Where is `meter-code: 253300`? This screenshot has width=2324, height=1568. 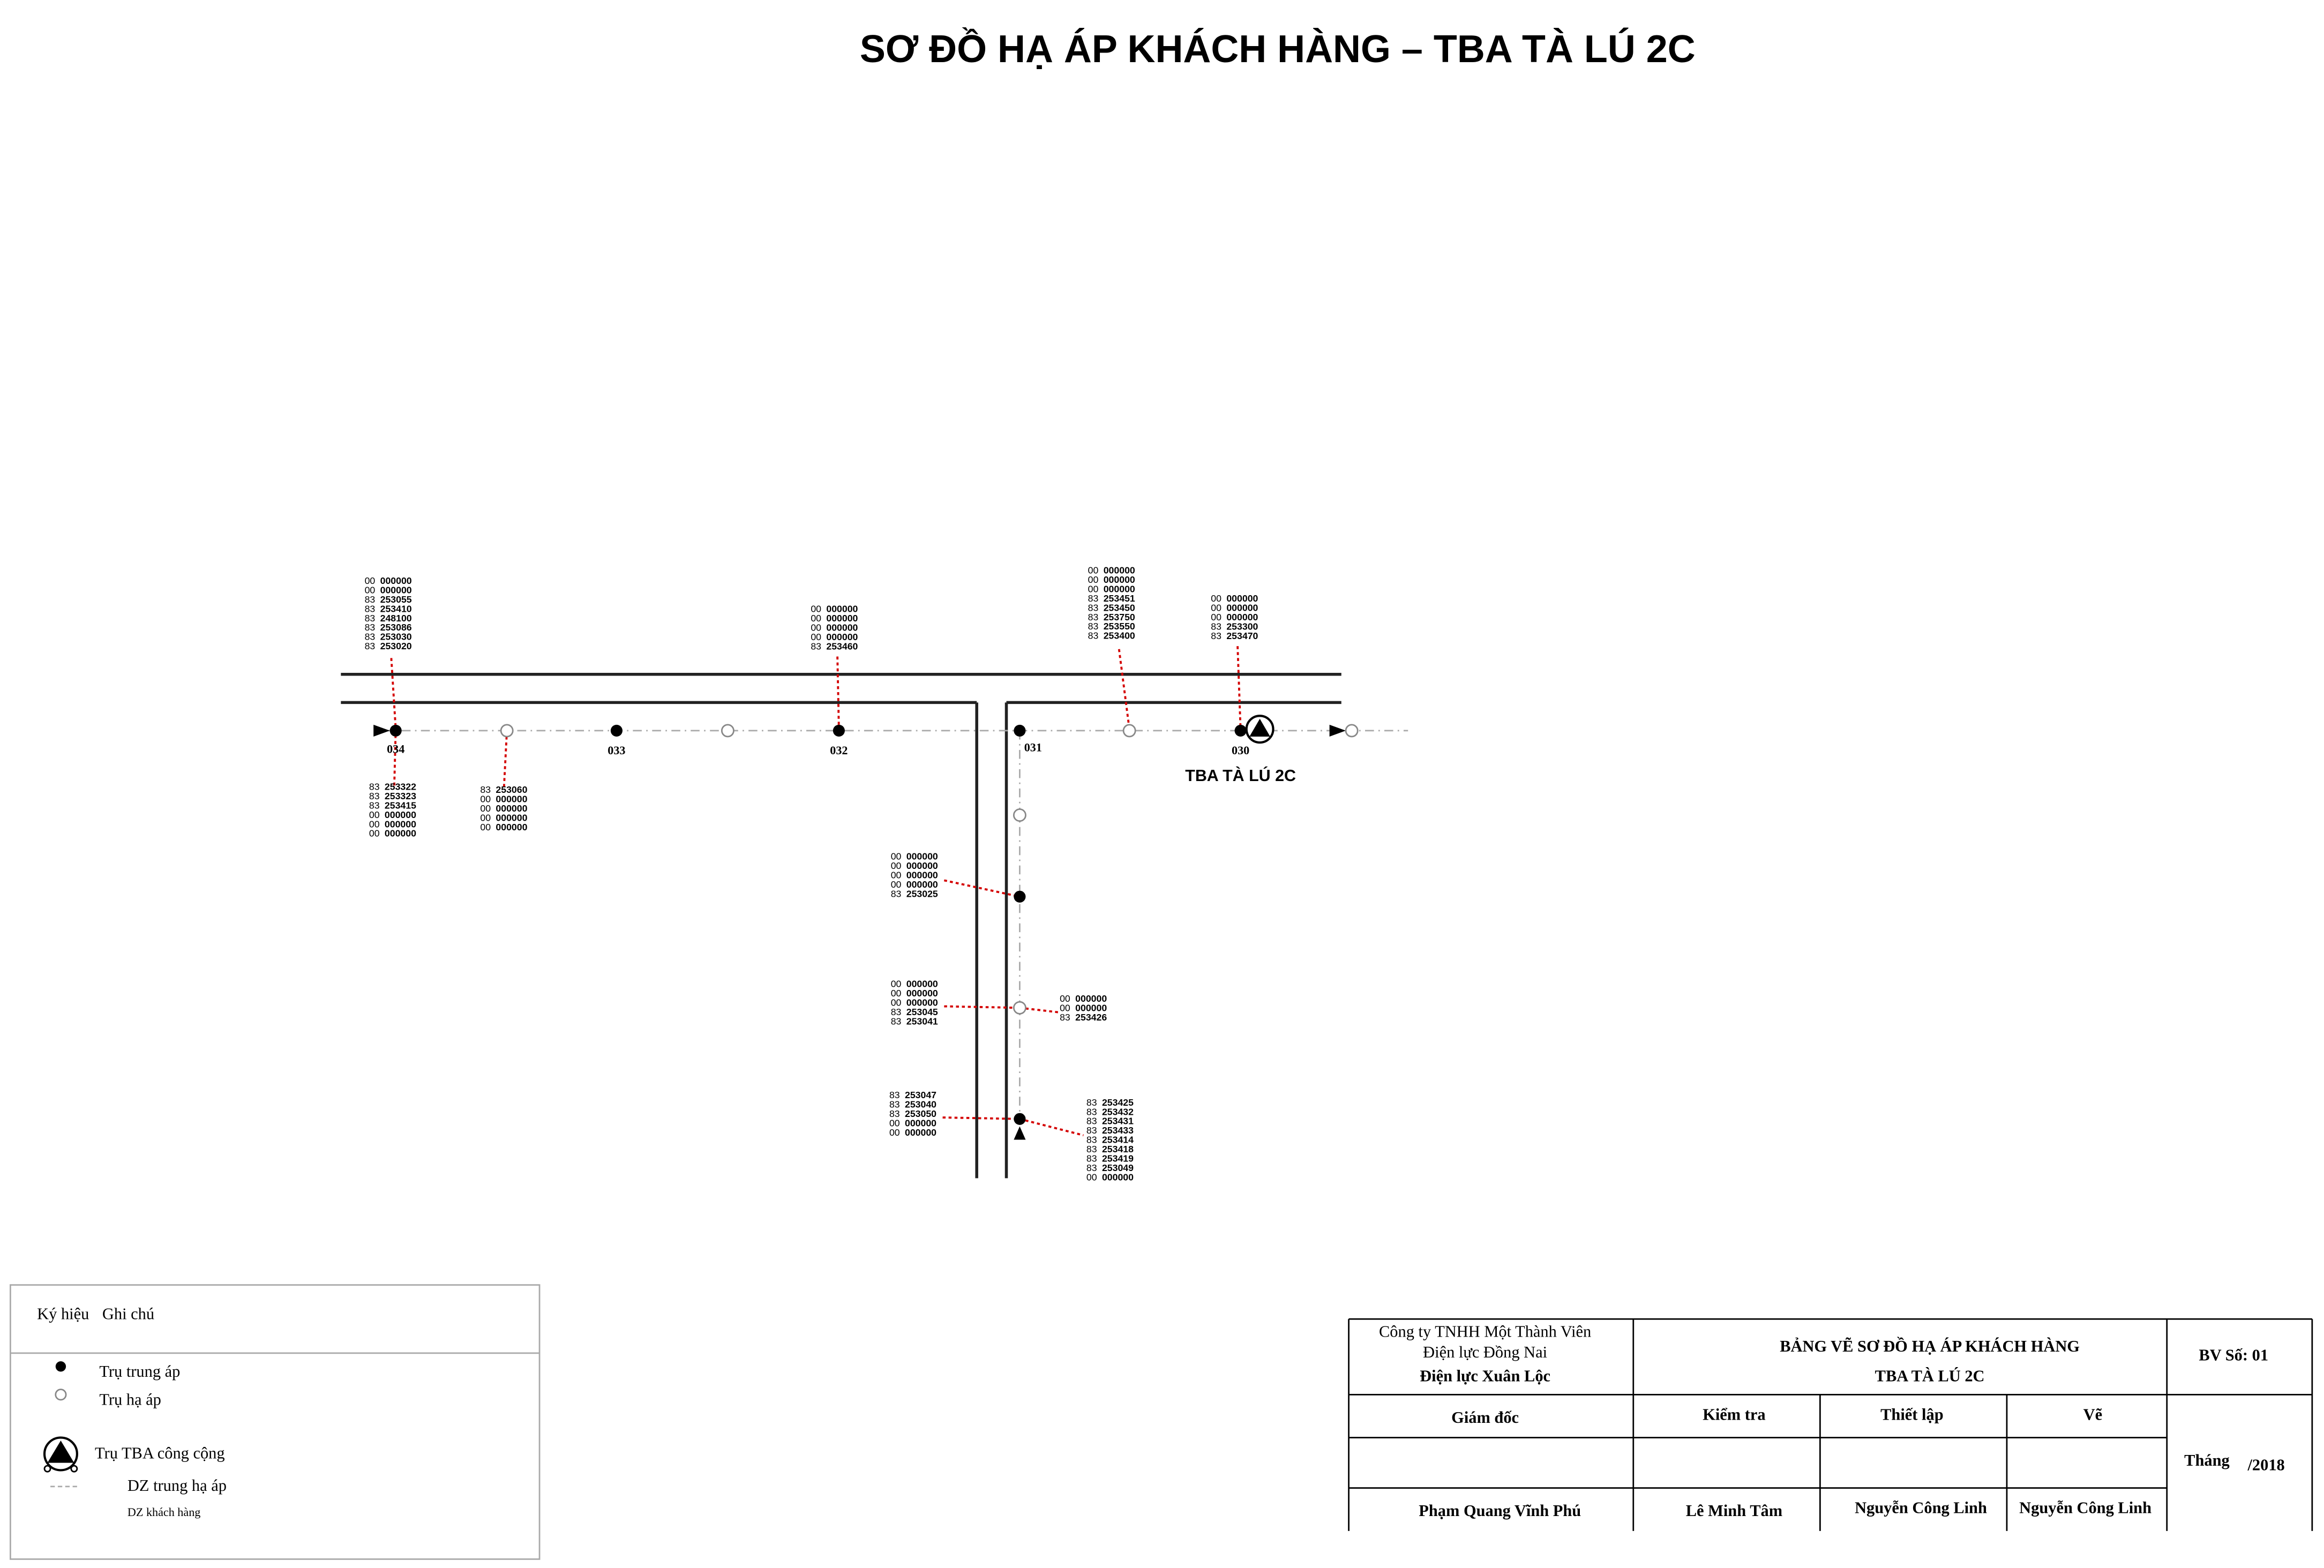
meter-code: 253300 is located at coordinates (1242, 626).